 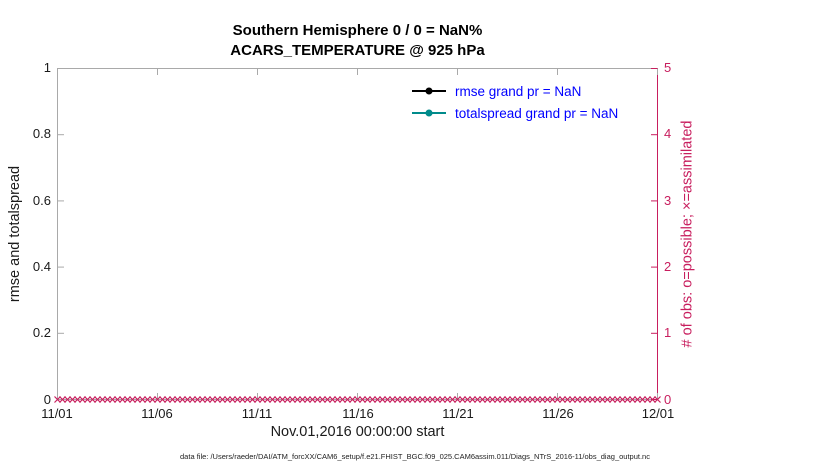 I want to click on left-ytick-0: 0, so click(x=47, y=399).